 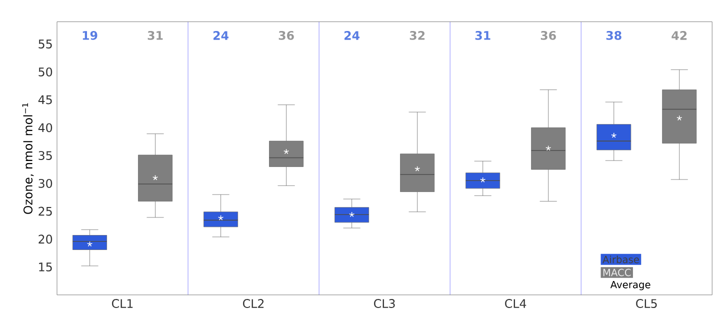 I want to click on annotation: Average, so click(x=630, y=285).